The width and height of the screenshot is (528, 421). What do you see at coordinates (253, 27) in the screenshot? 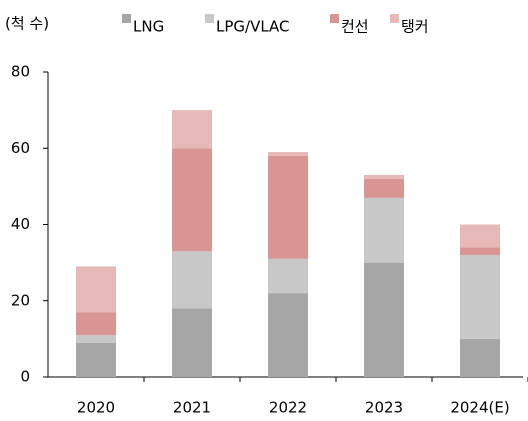
I see `legend-label: LPG/VLAC` at bounding box center [253, 27].